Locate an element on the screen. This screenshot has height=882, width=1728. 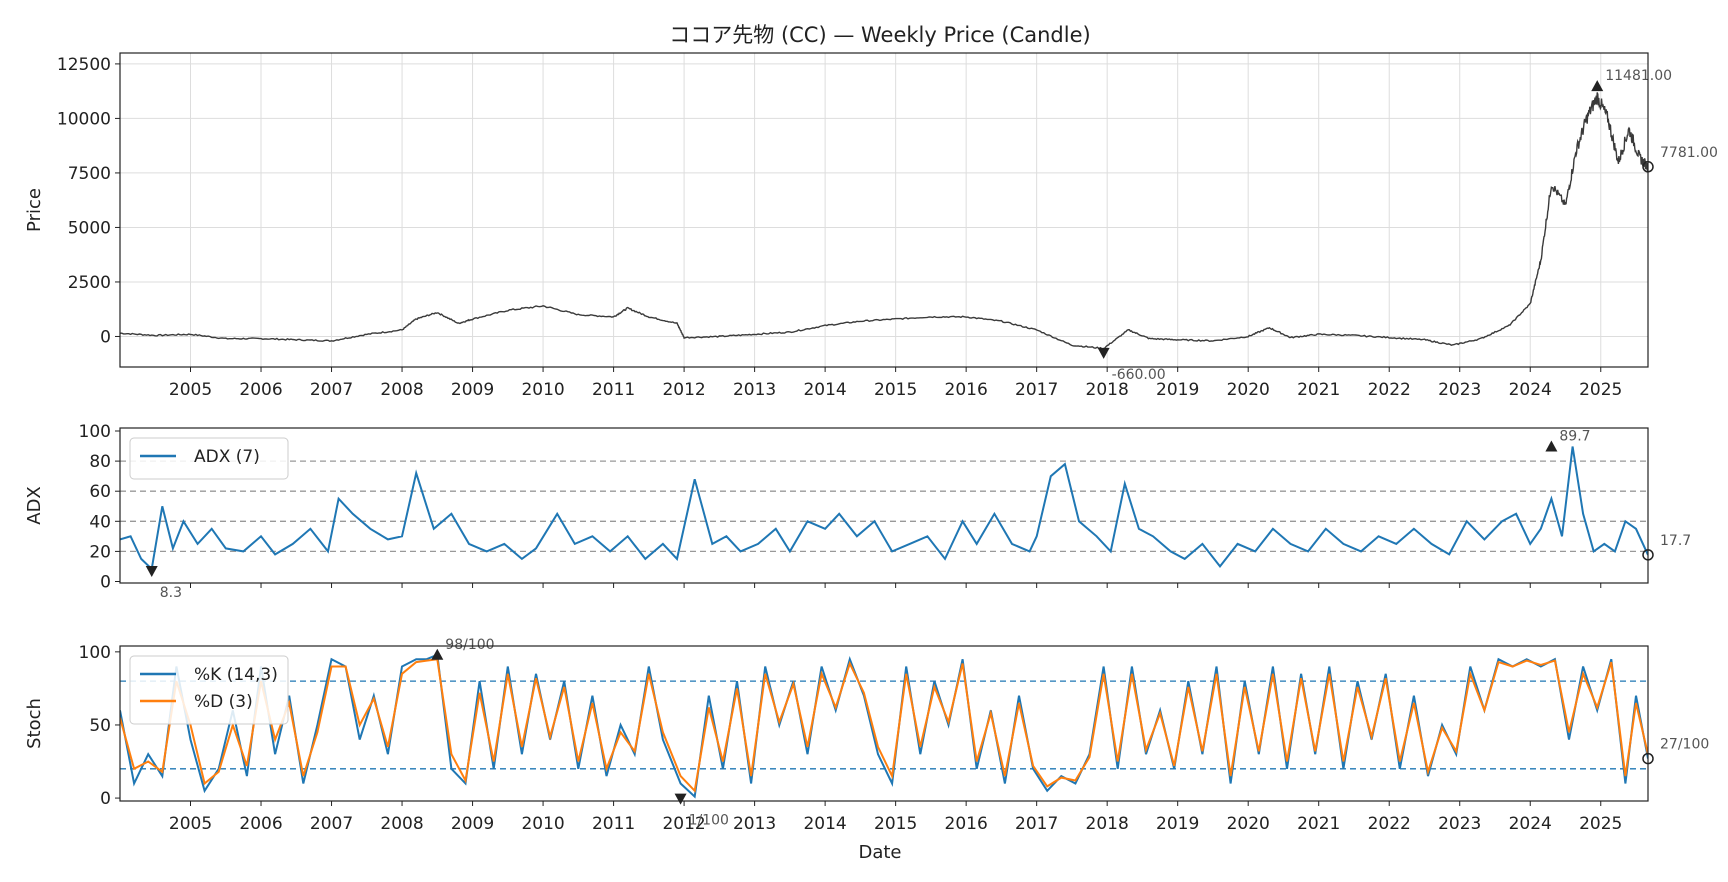
chart-title: ココア先物 (CC) — Weekly Price (Candle) is located at coordinates (879, 35).